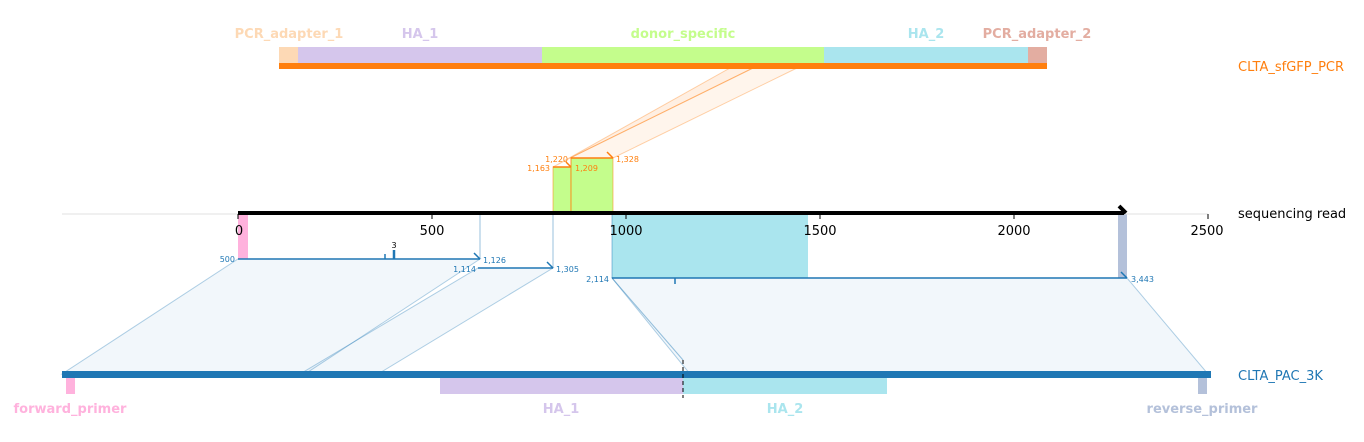  Describe the element at coordinates (819, 231) in the screenshot. I see `axis-tick-label-1500: 1500` at that location.